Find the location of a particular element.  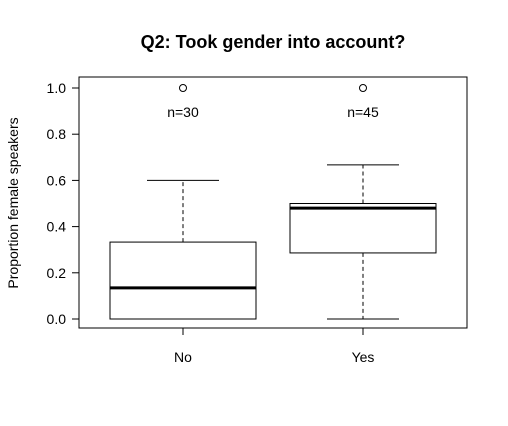

x-axis-ticks: No Yes is located at coordinates (274, 346).